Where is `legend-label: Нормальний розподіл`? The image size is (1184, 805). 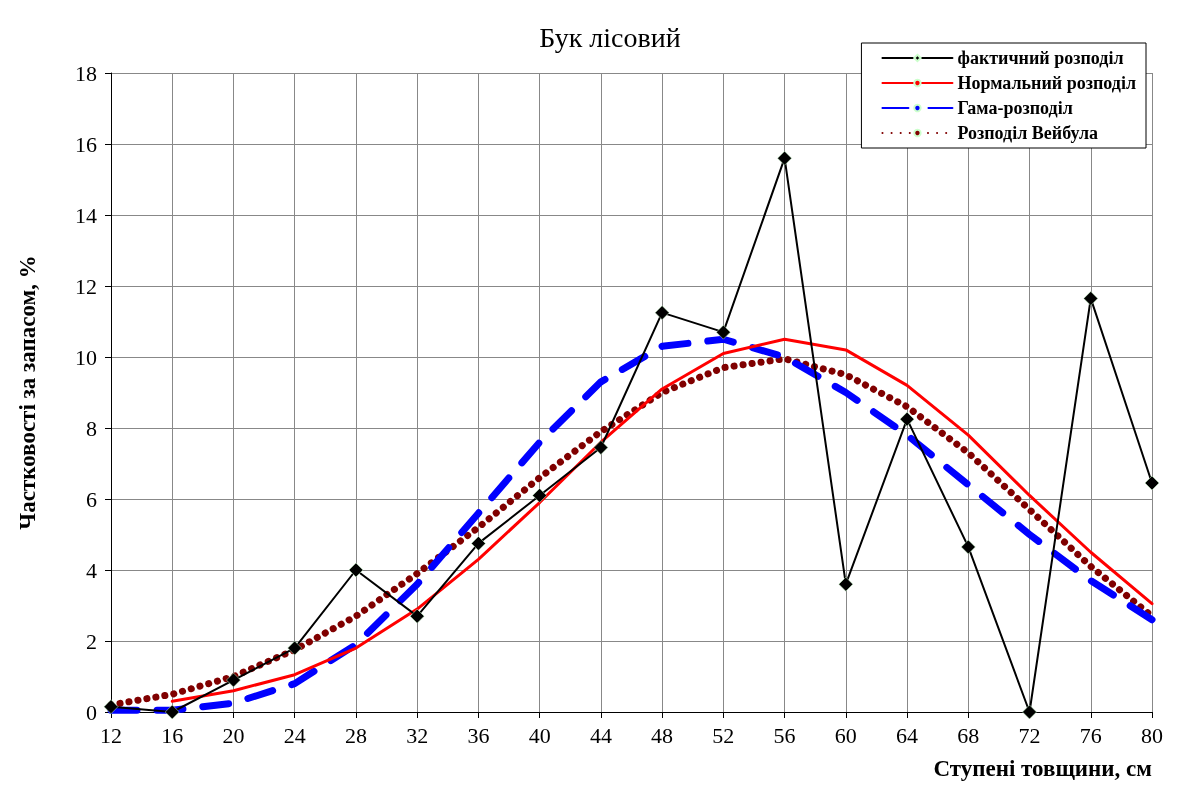 legend-label: Нормальний розподіл is located at coordinates (1047, 83).